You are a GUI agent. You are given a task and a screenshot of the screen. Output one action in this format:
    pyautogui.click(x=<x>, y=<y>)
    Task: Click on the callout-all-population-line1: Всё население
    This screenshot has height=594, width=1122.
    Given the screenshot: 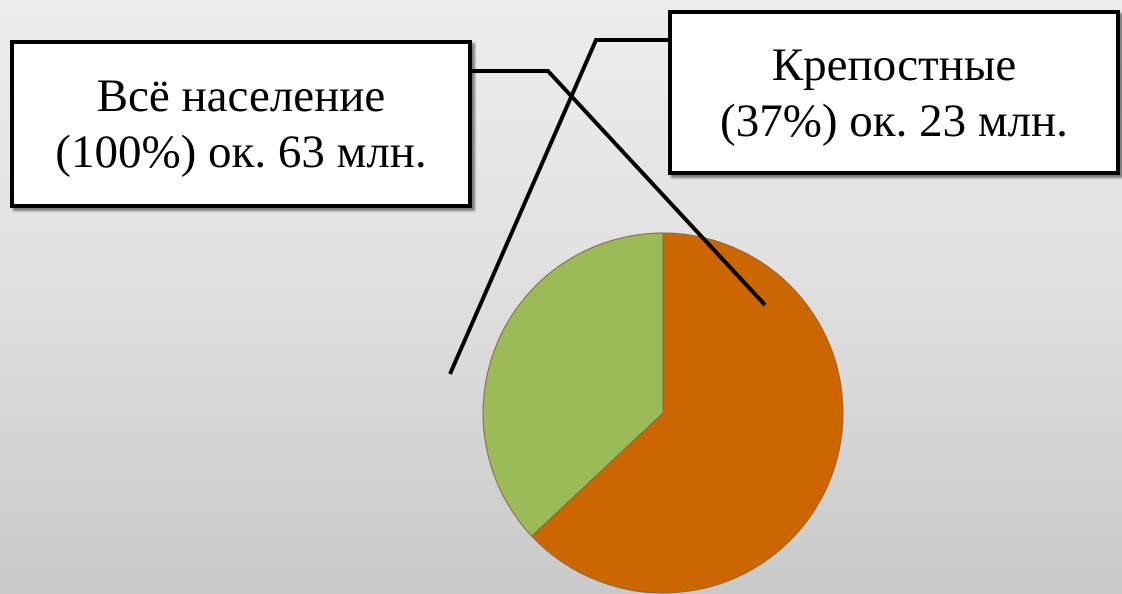 What is the action you would take?
    pyautogui.click(x=241, y=96)
    